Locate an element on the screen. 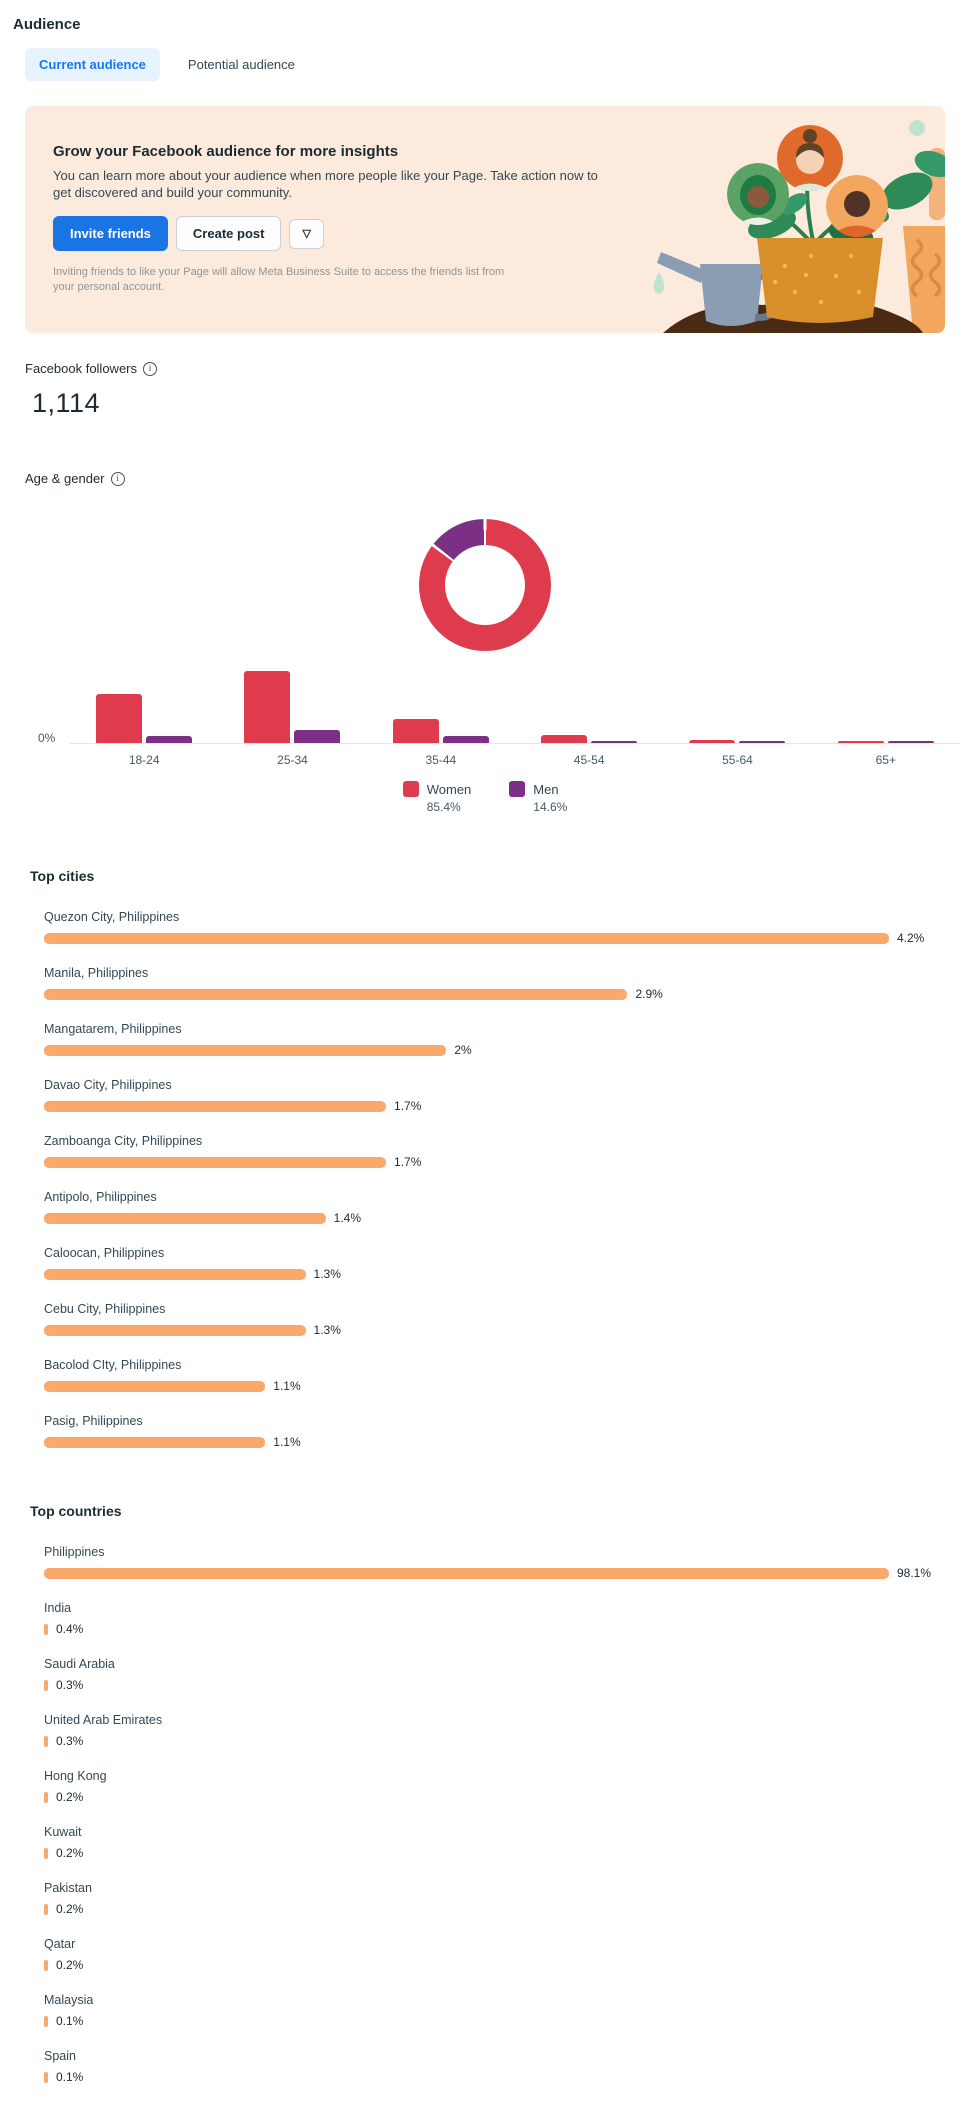 The width and height of the screenshot is (970, 2105). city-row-label: Manila, Philippines is located at coordinates (96, 973).